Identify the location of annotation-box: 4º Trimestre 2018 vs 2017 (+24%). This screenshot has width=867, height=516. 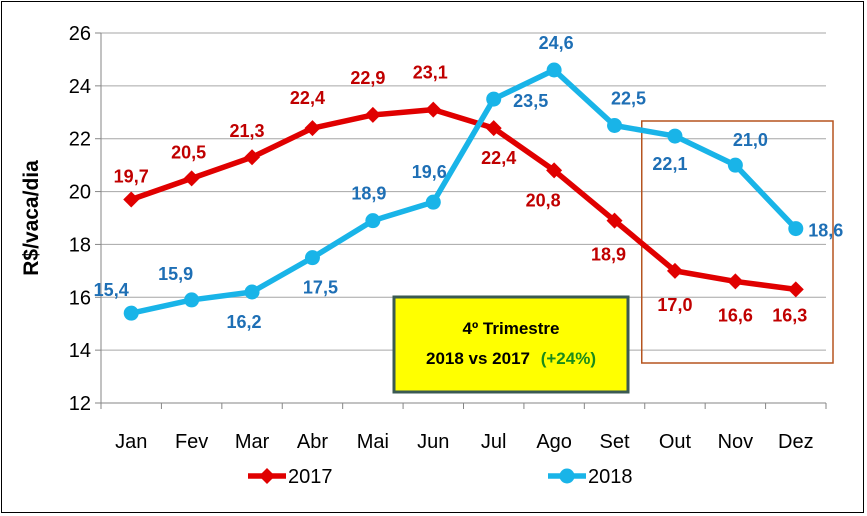
(511, 344).